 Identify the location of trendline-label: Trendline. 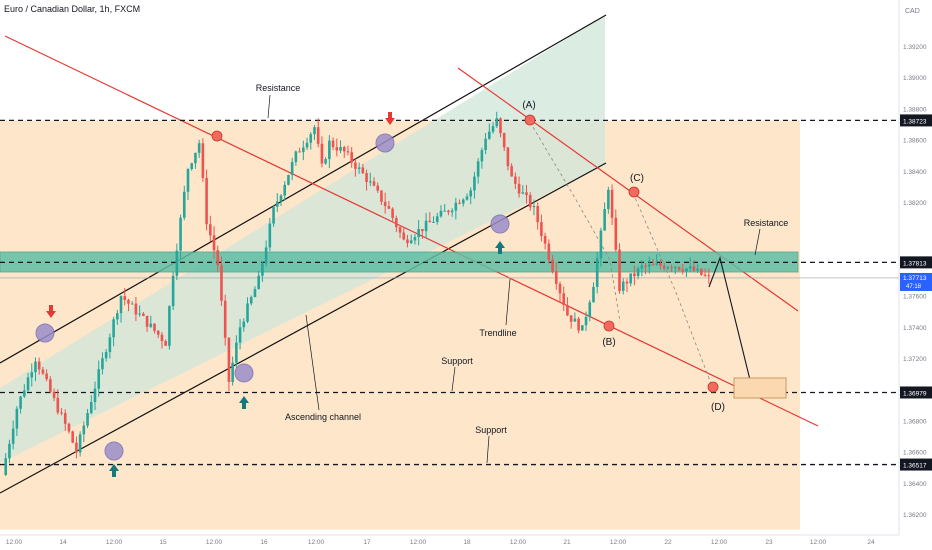
(497, 333).